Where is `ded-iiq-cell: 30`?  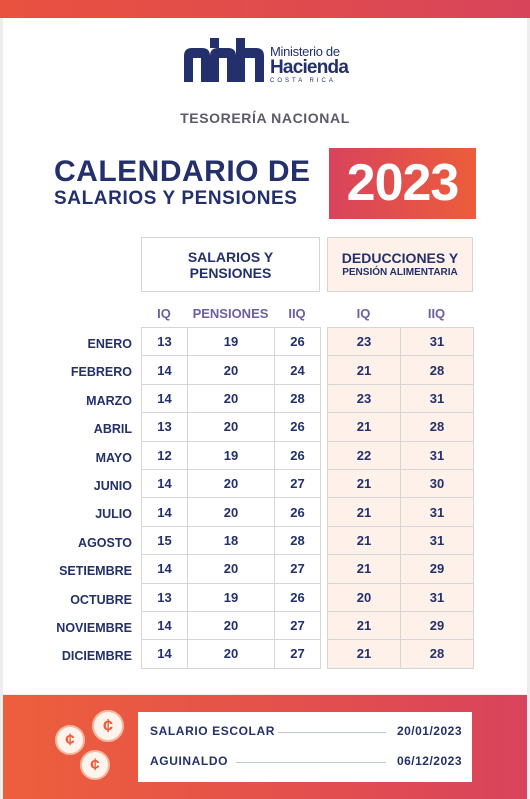
ded-iiq-cell: 30 is located at coordinates (437, 483).